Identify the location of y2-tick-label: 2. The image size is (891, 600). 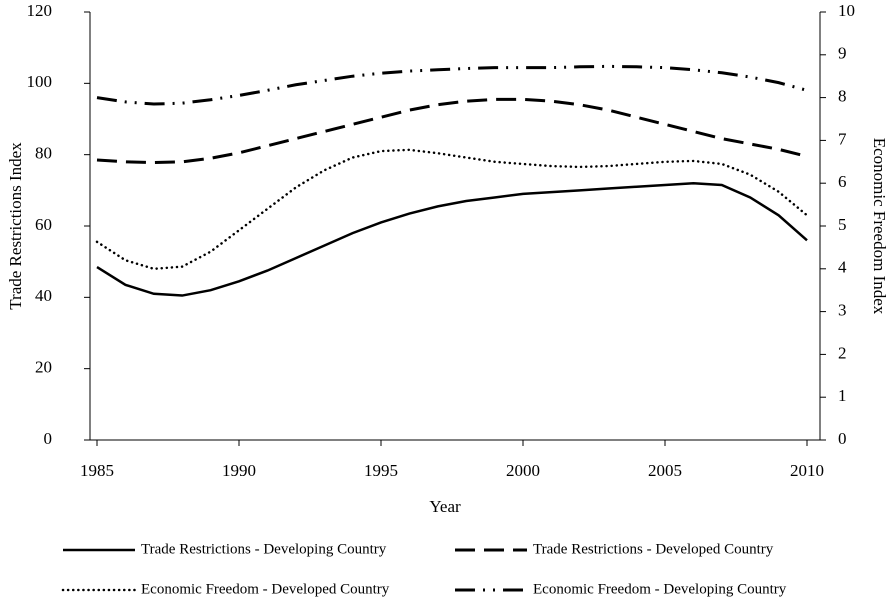
(842, 352).